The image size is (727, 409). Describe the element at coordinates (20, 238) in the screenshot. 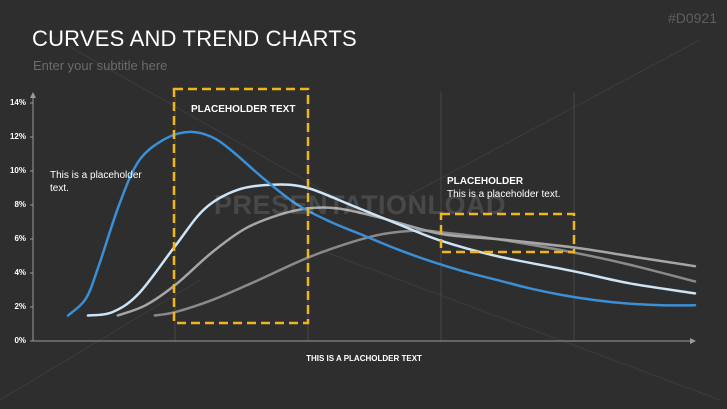

I see `y-tick-label: 6%` at that location.